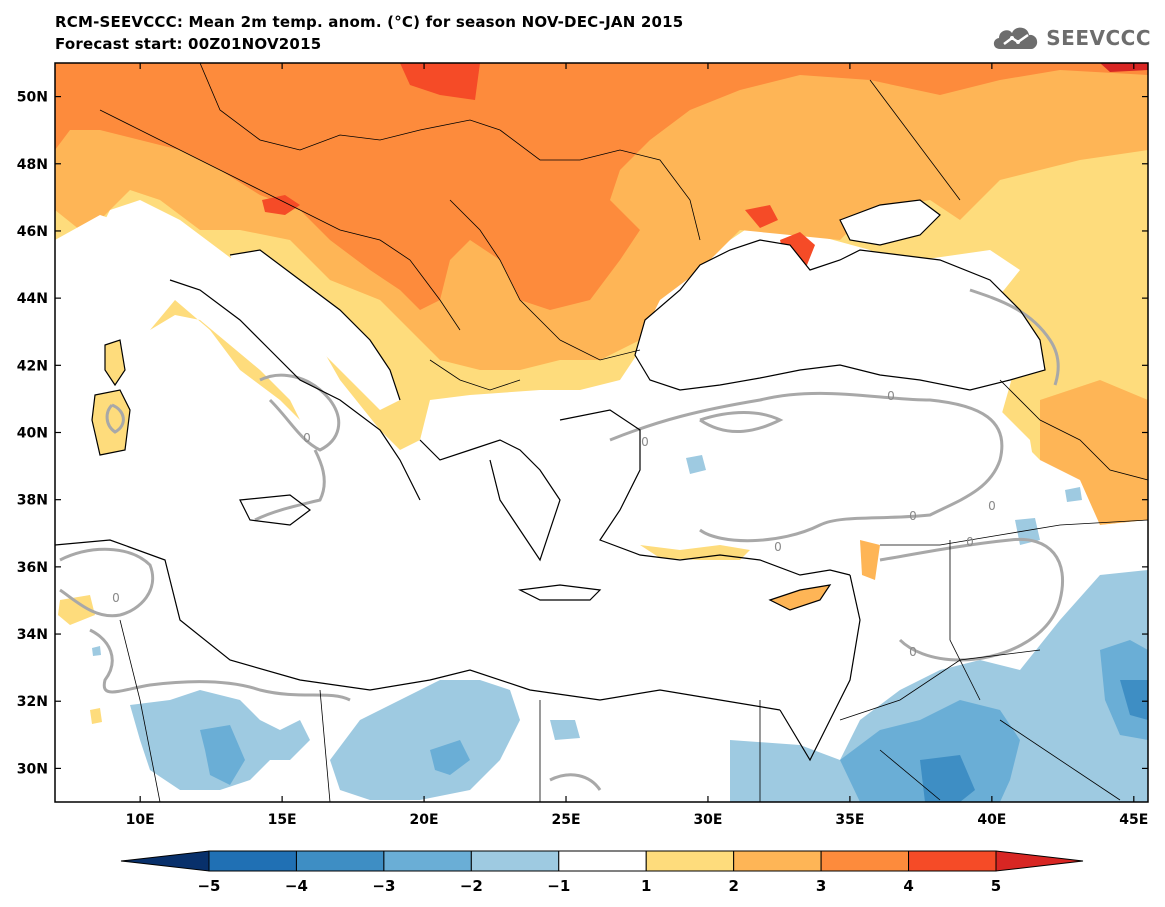 The image size is (1165, 907). What do you see at coordinates (290, 485) in the screenshot?
I see `contour-sicily` at bounding box center [290, 485].